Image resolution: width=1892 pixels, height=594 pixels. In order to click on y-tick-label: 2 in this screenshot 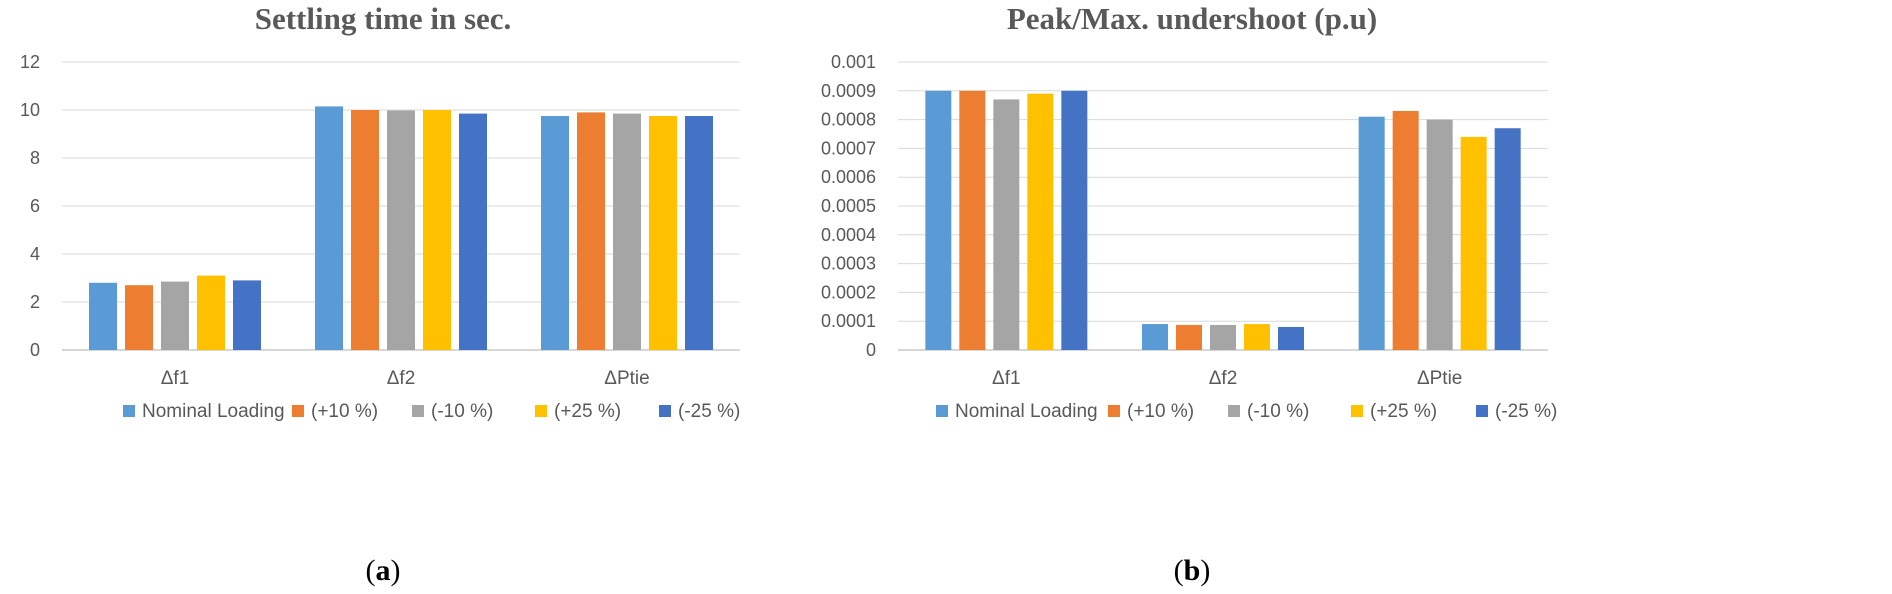, I will do `click(35, 302)`.